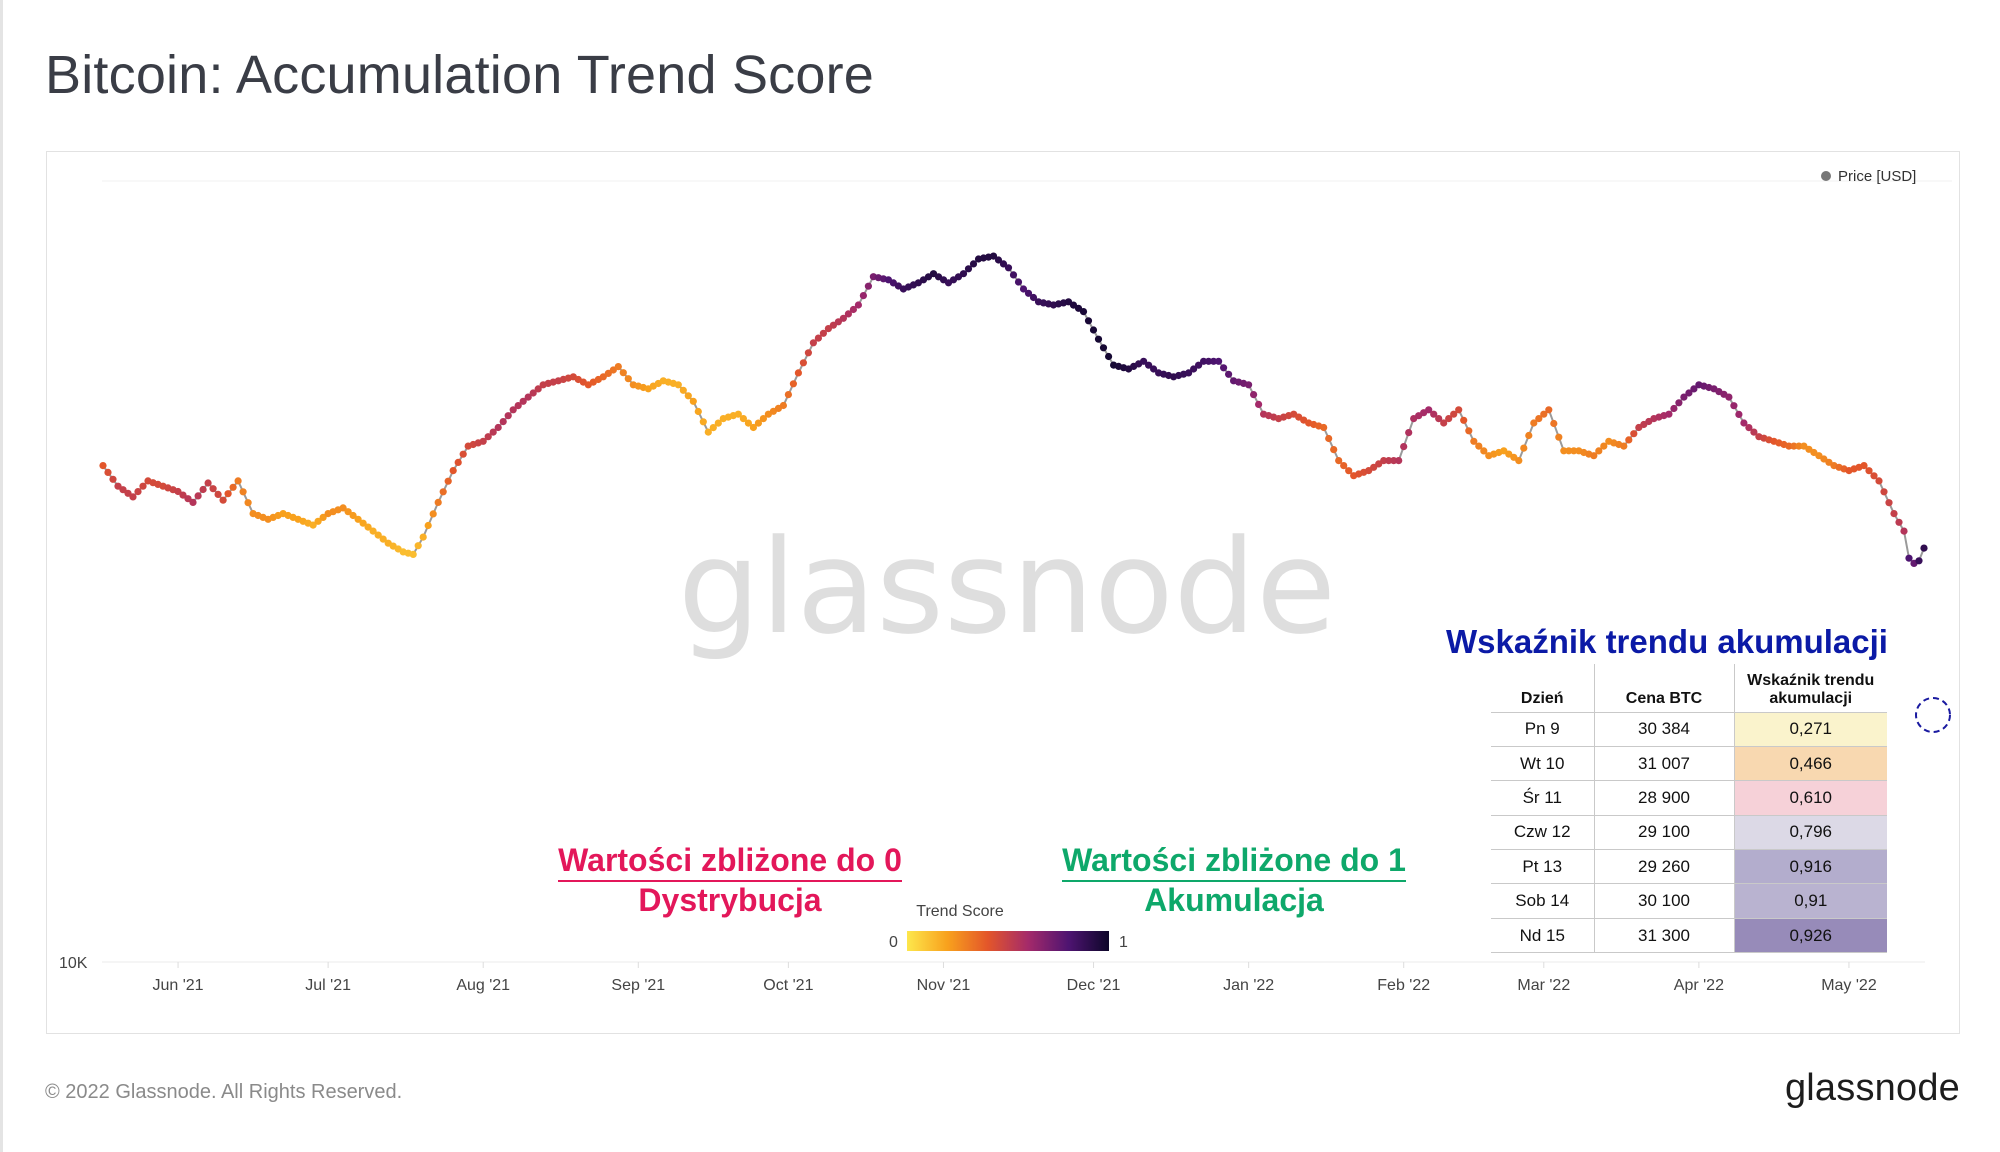 The height and width of the screenshot is (1152, 2000). I want to click on accumulation-line1: Wartości zbliżone do 1, so click(1234, 862).